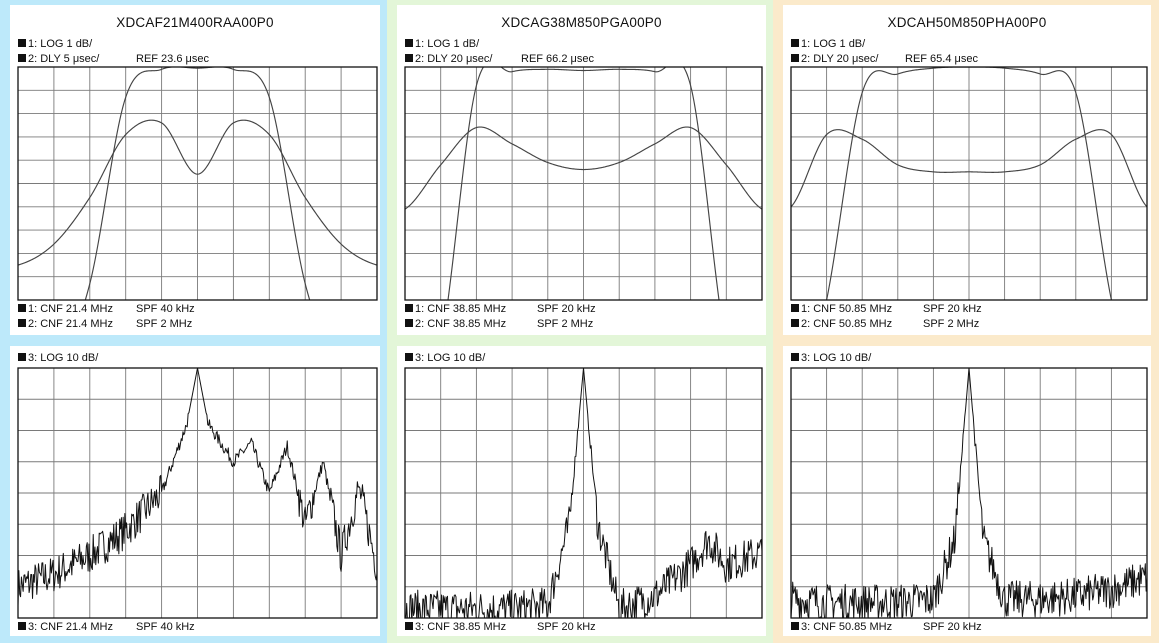 The height and width of the screenshot is (643, 1159). What do you see at coordinates (106, 627) in the screenshot?
I see `trace-3-footer: 3: CNF 21.4 MHz SPF 40 kHz` at bounding box center [106, 627].